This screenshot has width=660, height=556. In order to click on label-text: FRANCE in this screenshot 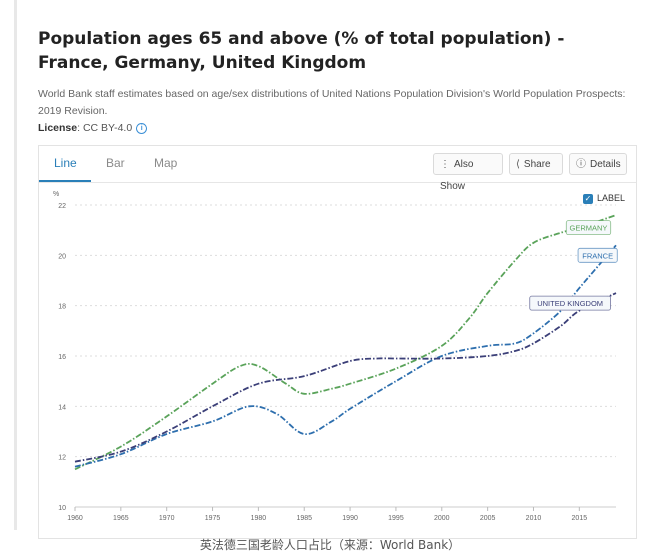, I will do `click(597, 255)`.